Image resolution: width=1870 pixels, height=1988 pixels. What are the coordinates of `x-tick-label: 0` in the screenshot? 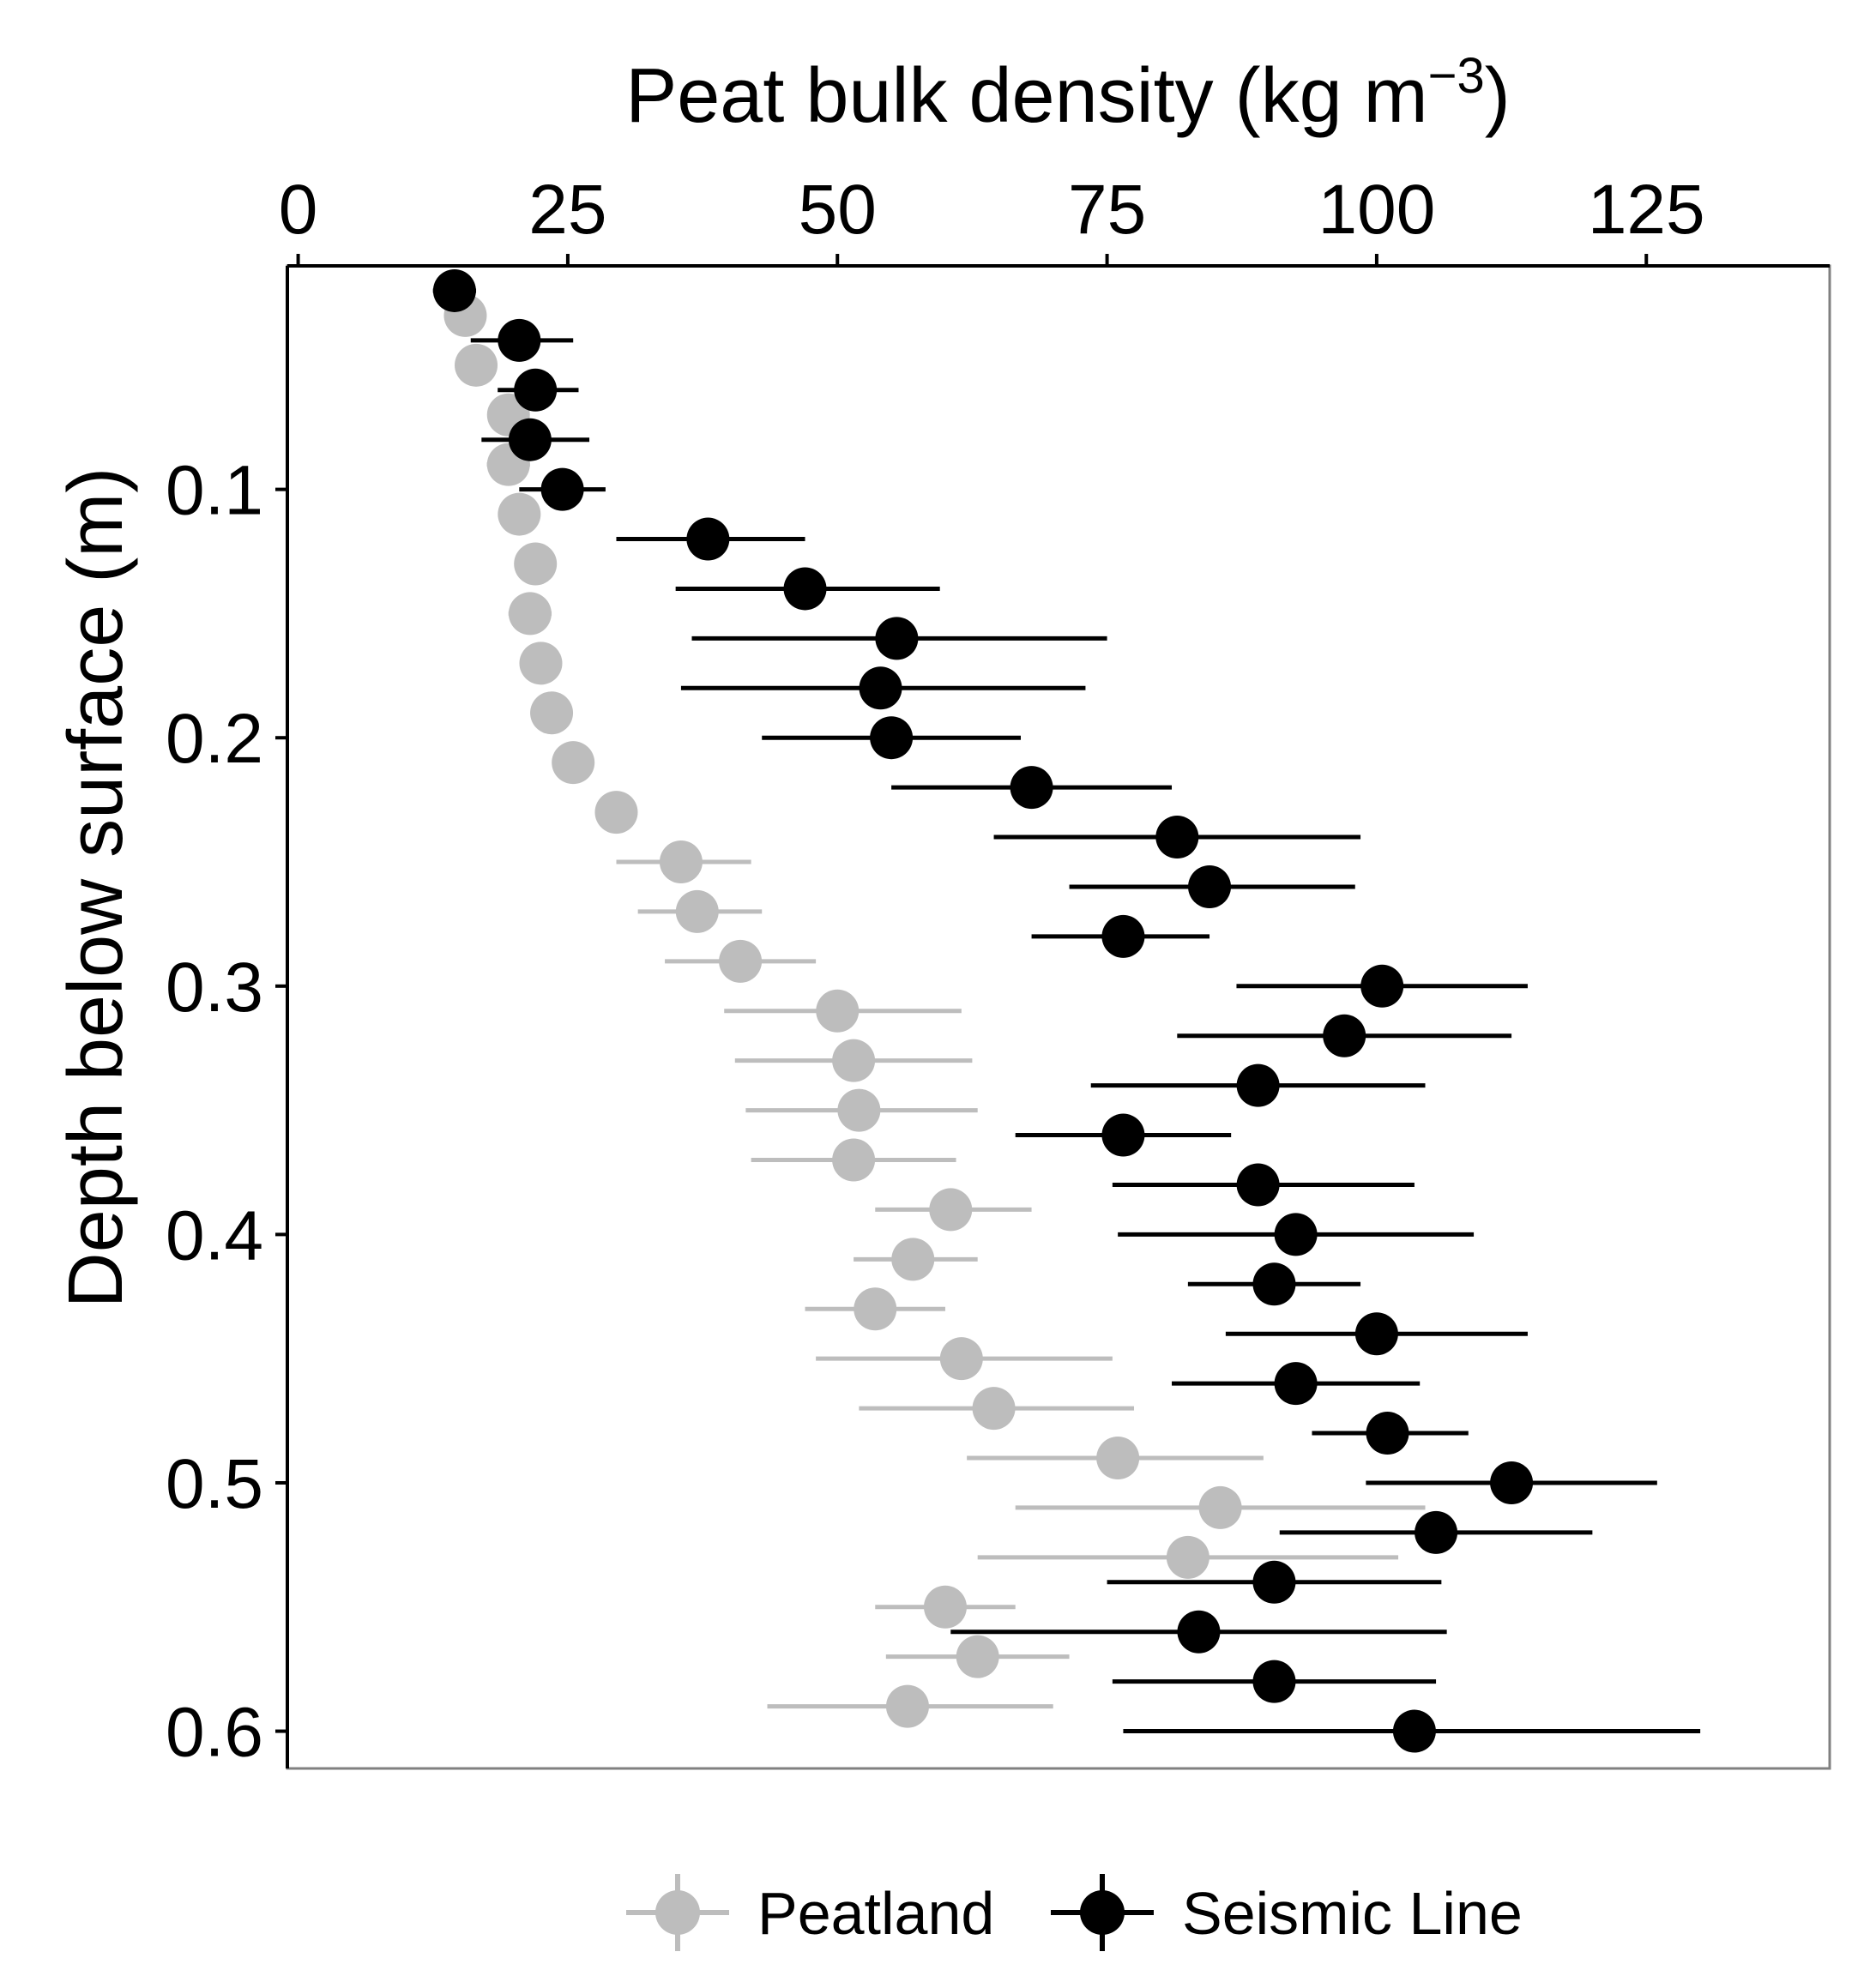 It's located at (298, 210).